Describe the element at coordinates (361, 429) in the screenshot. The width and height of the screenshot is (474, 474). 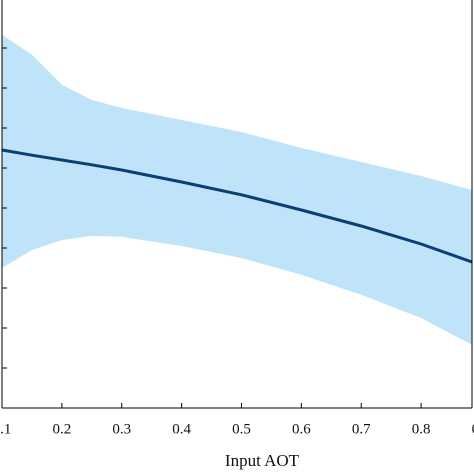
I see `x-tick-label: 0.7` at that location.